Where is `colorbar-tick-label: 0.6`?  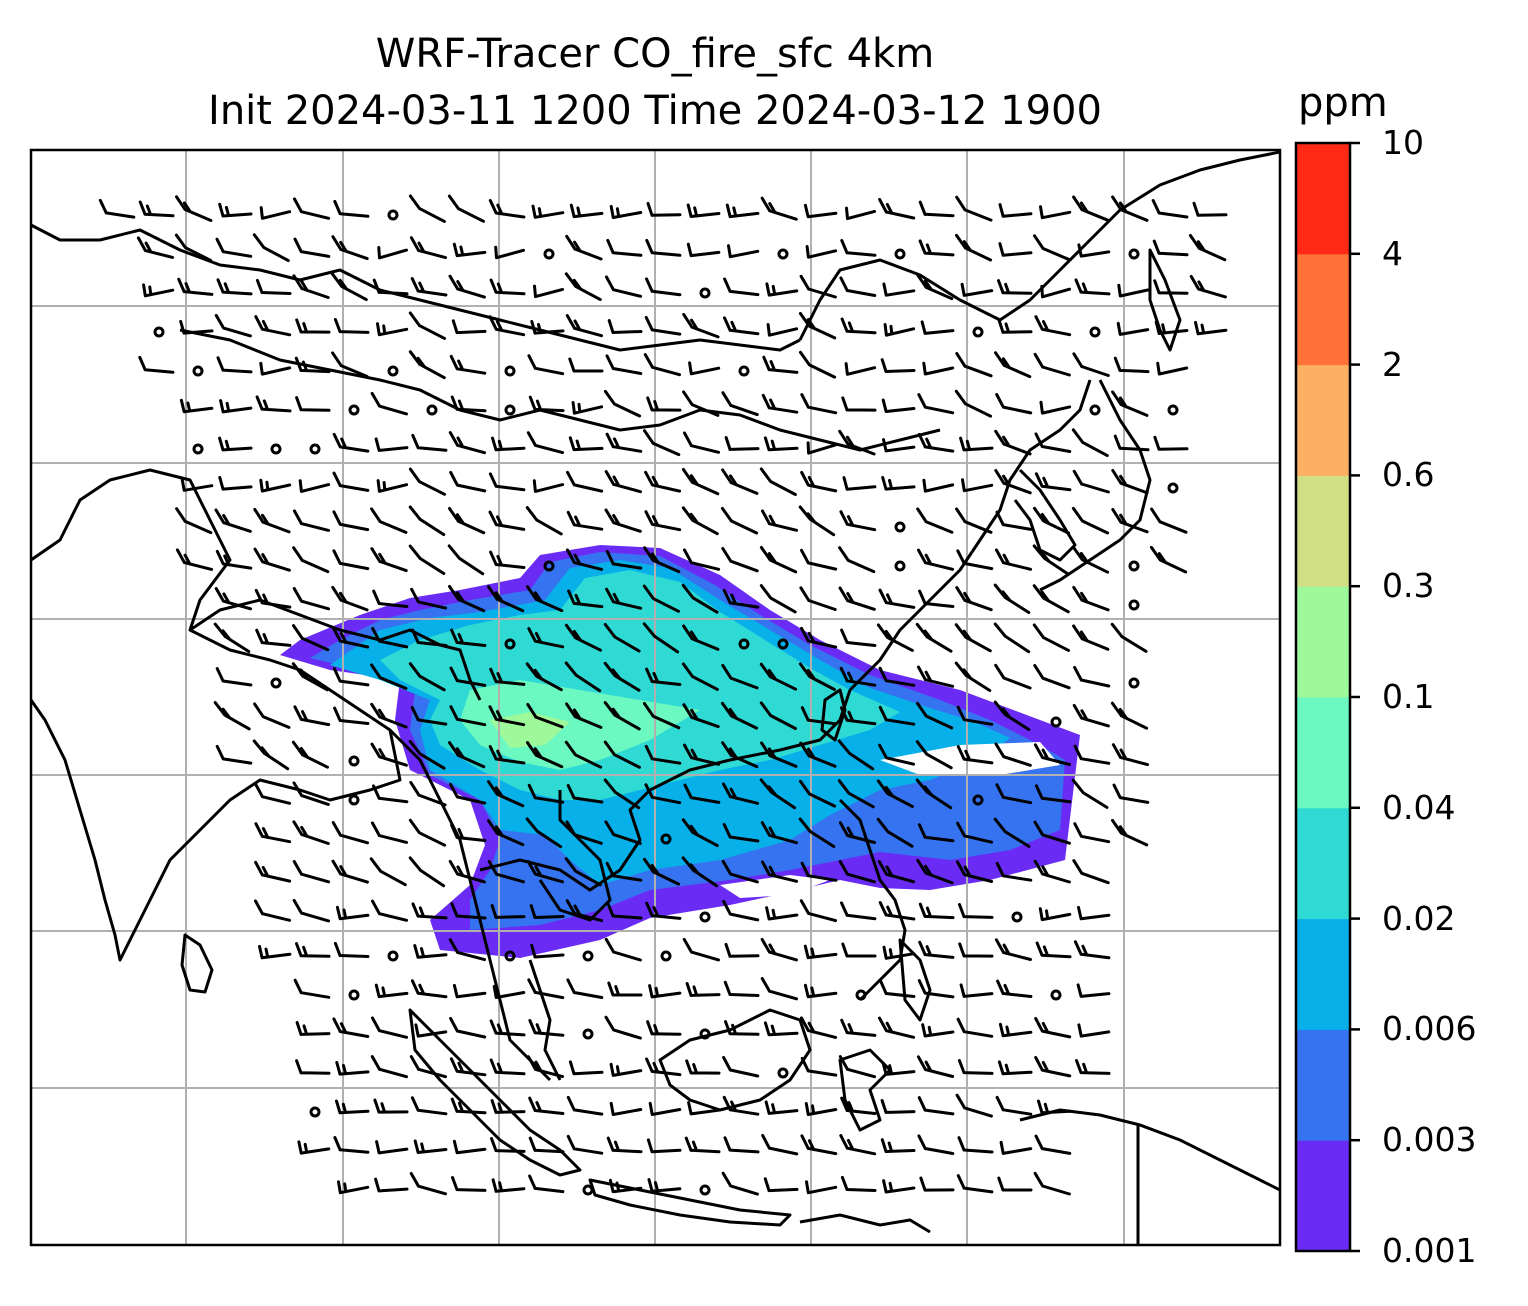
colorbar-tick-label: 0.6 is located at coordinates (1408, 475).